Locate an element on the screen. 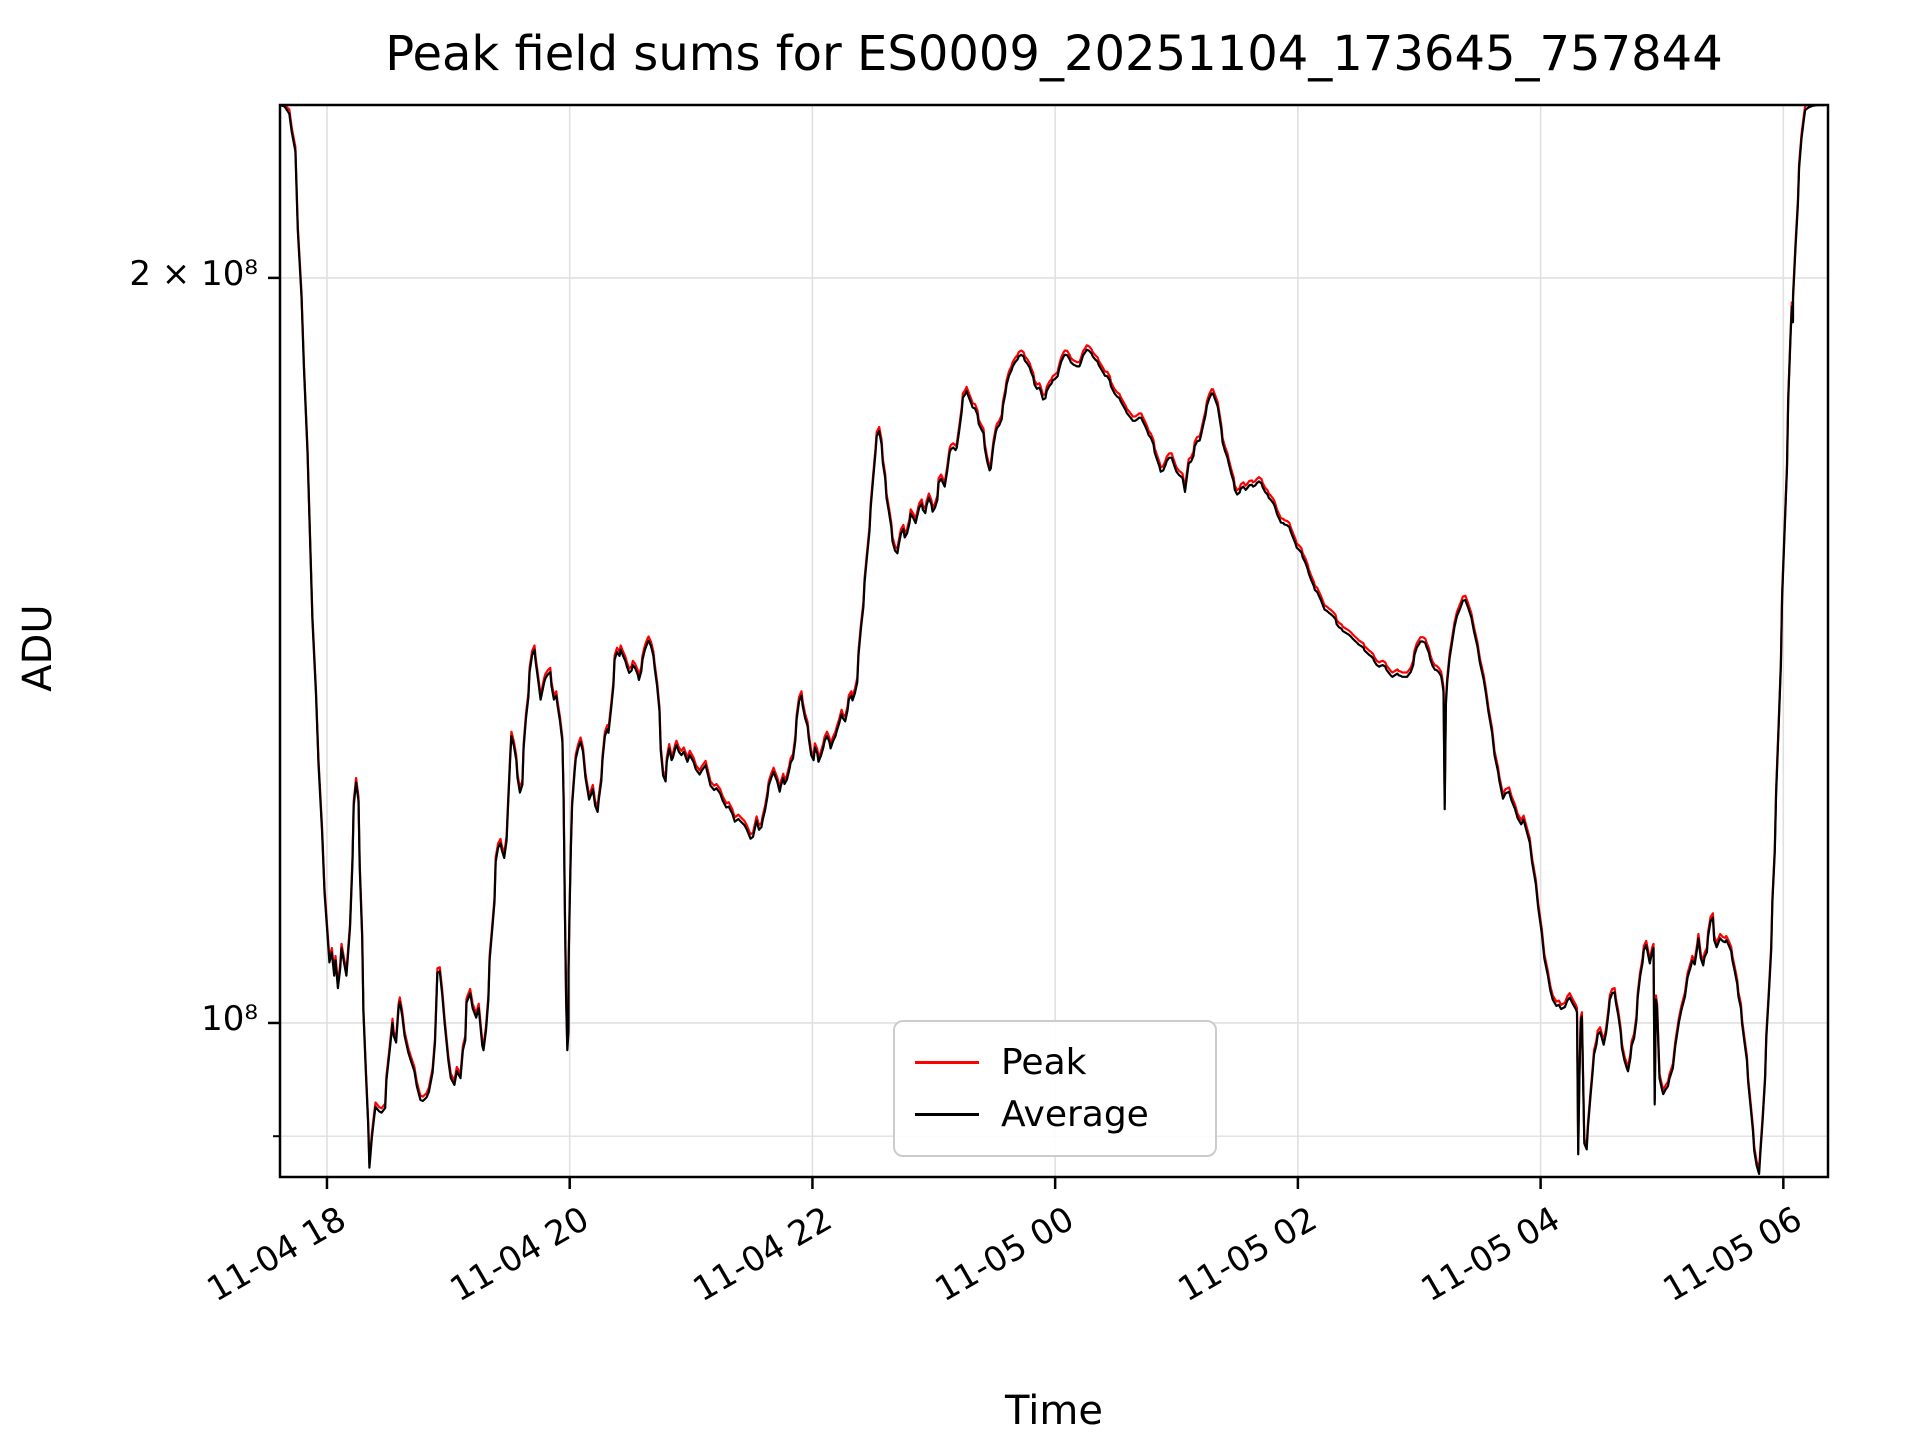  peak-line-swatch is located at coordinates (947, 1062).